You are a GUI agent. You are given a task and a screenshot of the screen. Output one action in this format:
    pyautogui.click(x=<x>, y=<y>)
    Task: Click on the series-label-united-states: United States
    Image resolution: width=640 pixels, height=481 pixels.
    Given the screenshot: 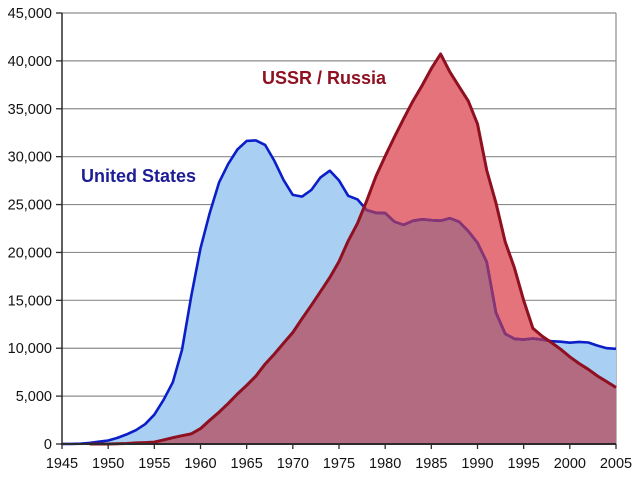 What is the action you would take?
    pyautogui.click(x=139, y=176)
    